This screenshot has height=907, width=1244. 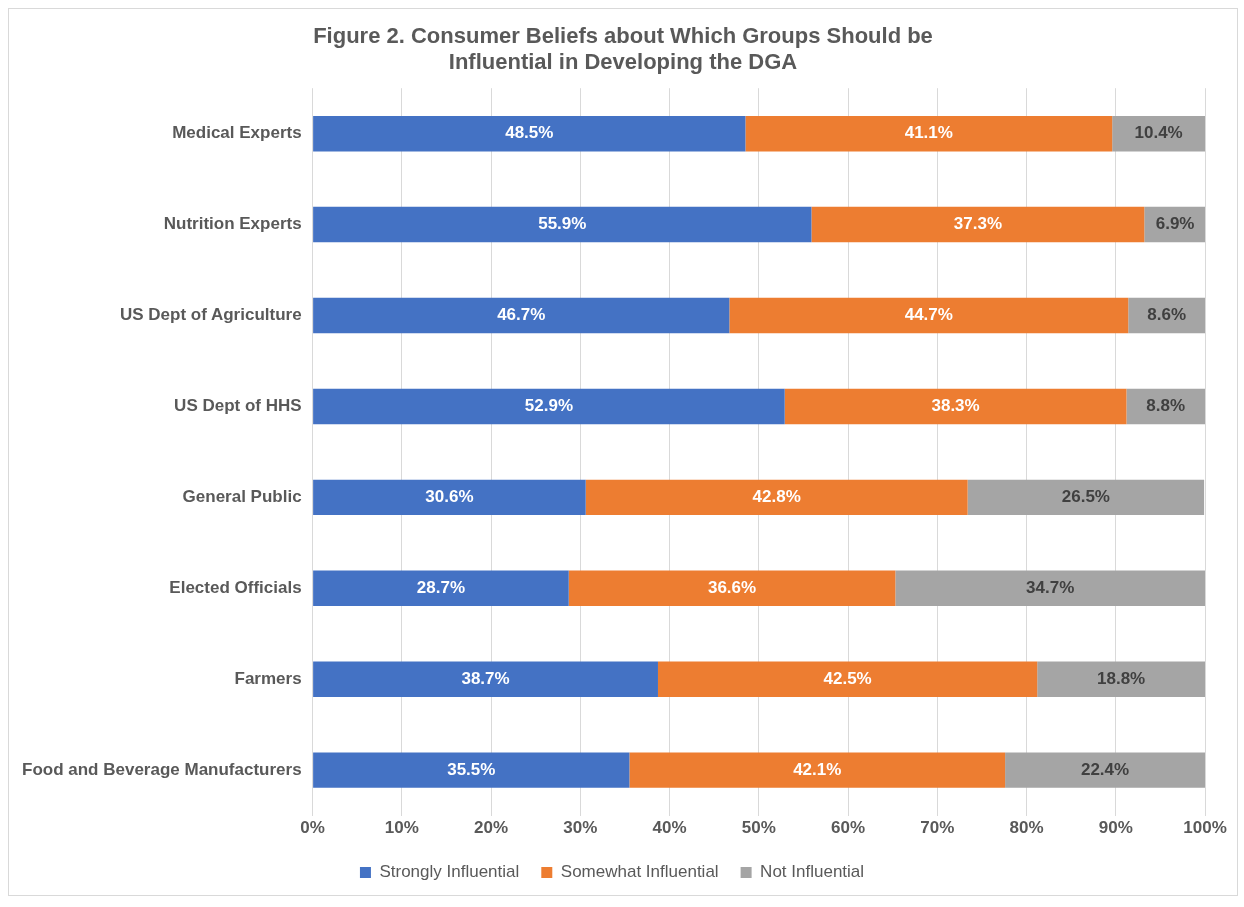 What do you see at coordinates (639, 872) in the screenshot?
I see `legend-label: Somewhat Influential` at bounding box center [639, 872].